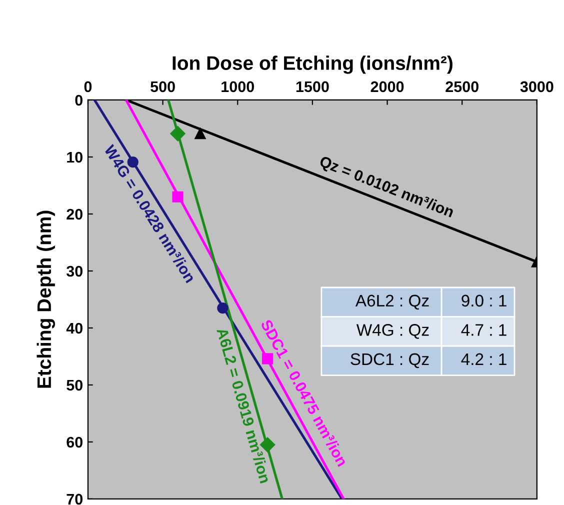 Image resolution: width=564 pixels, height=505 pixels. Describe the element at coordinates (74, 385) in the screenshot. I see `y-tick-label: 50` at that location.